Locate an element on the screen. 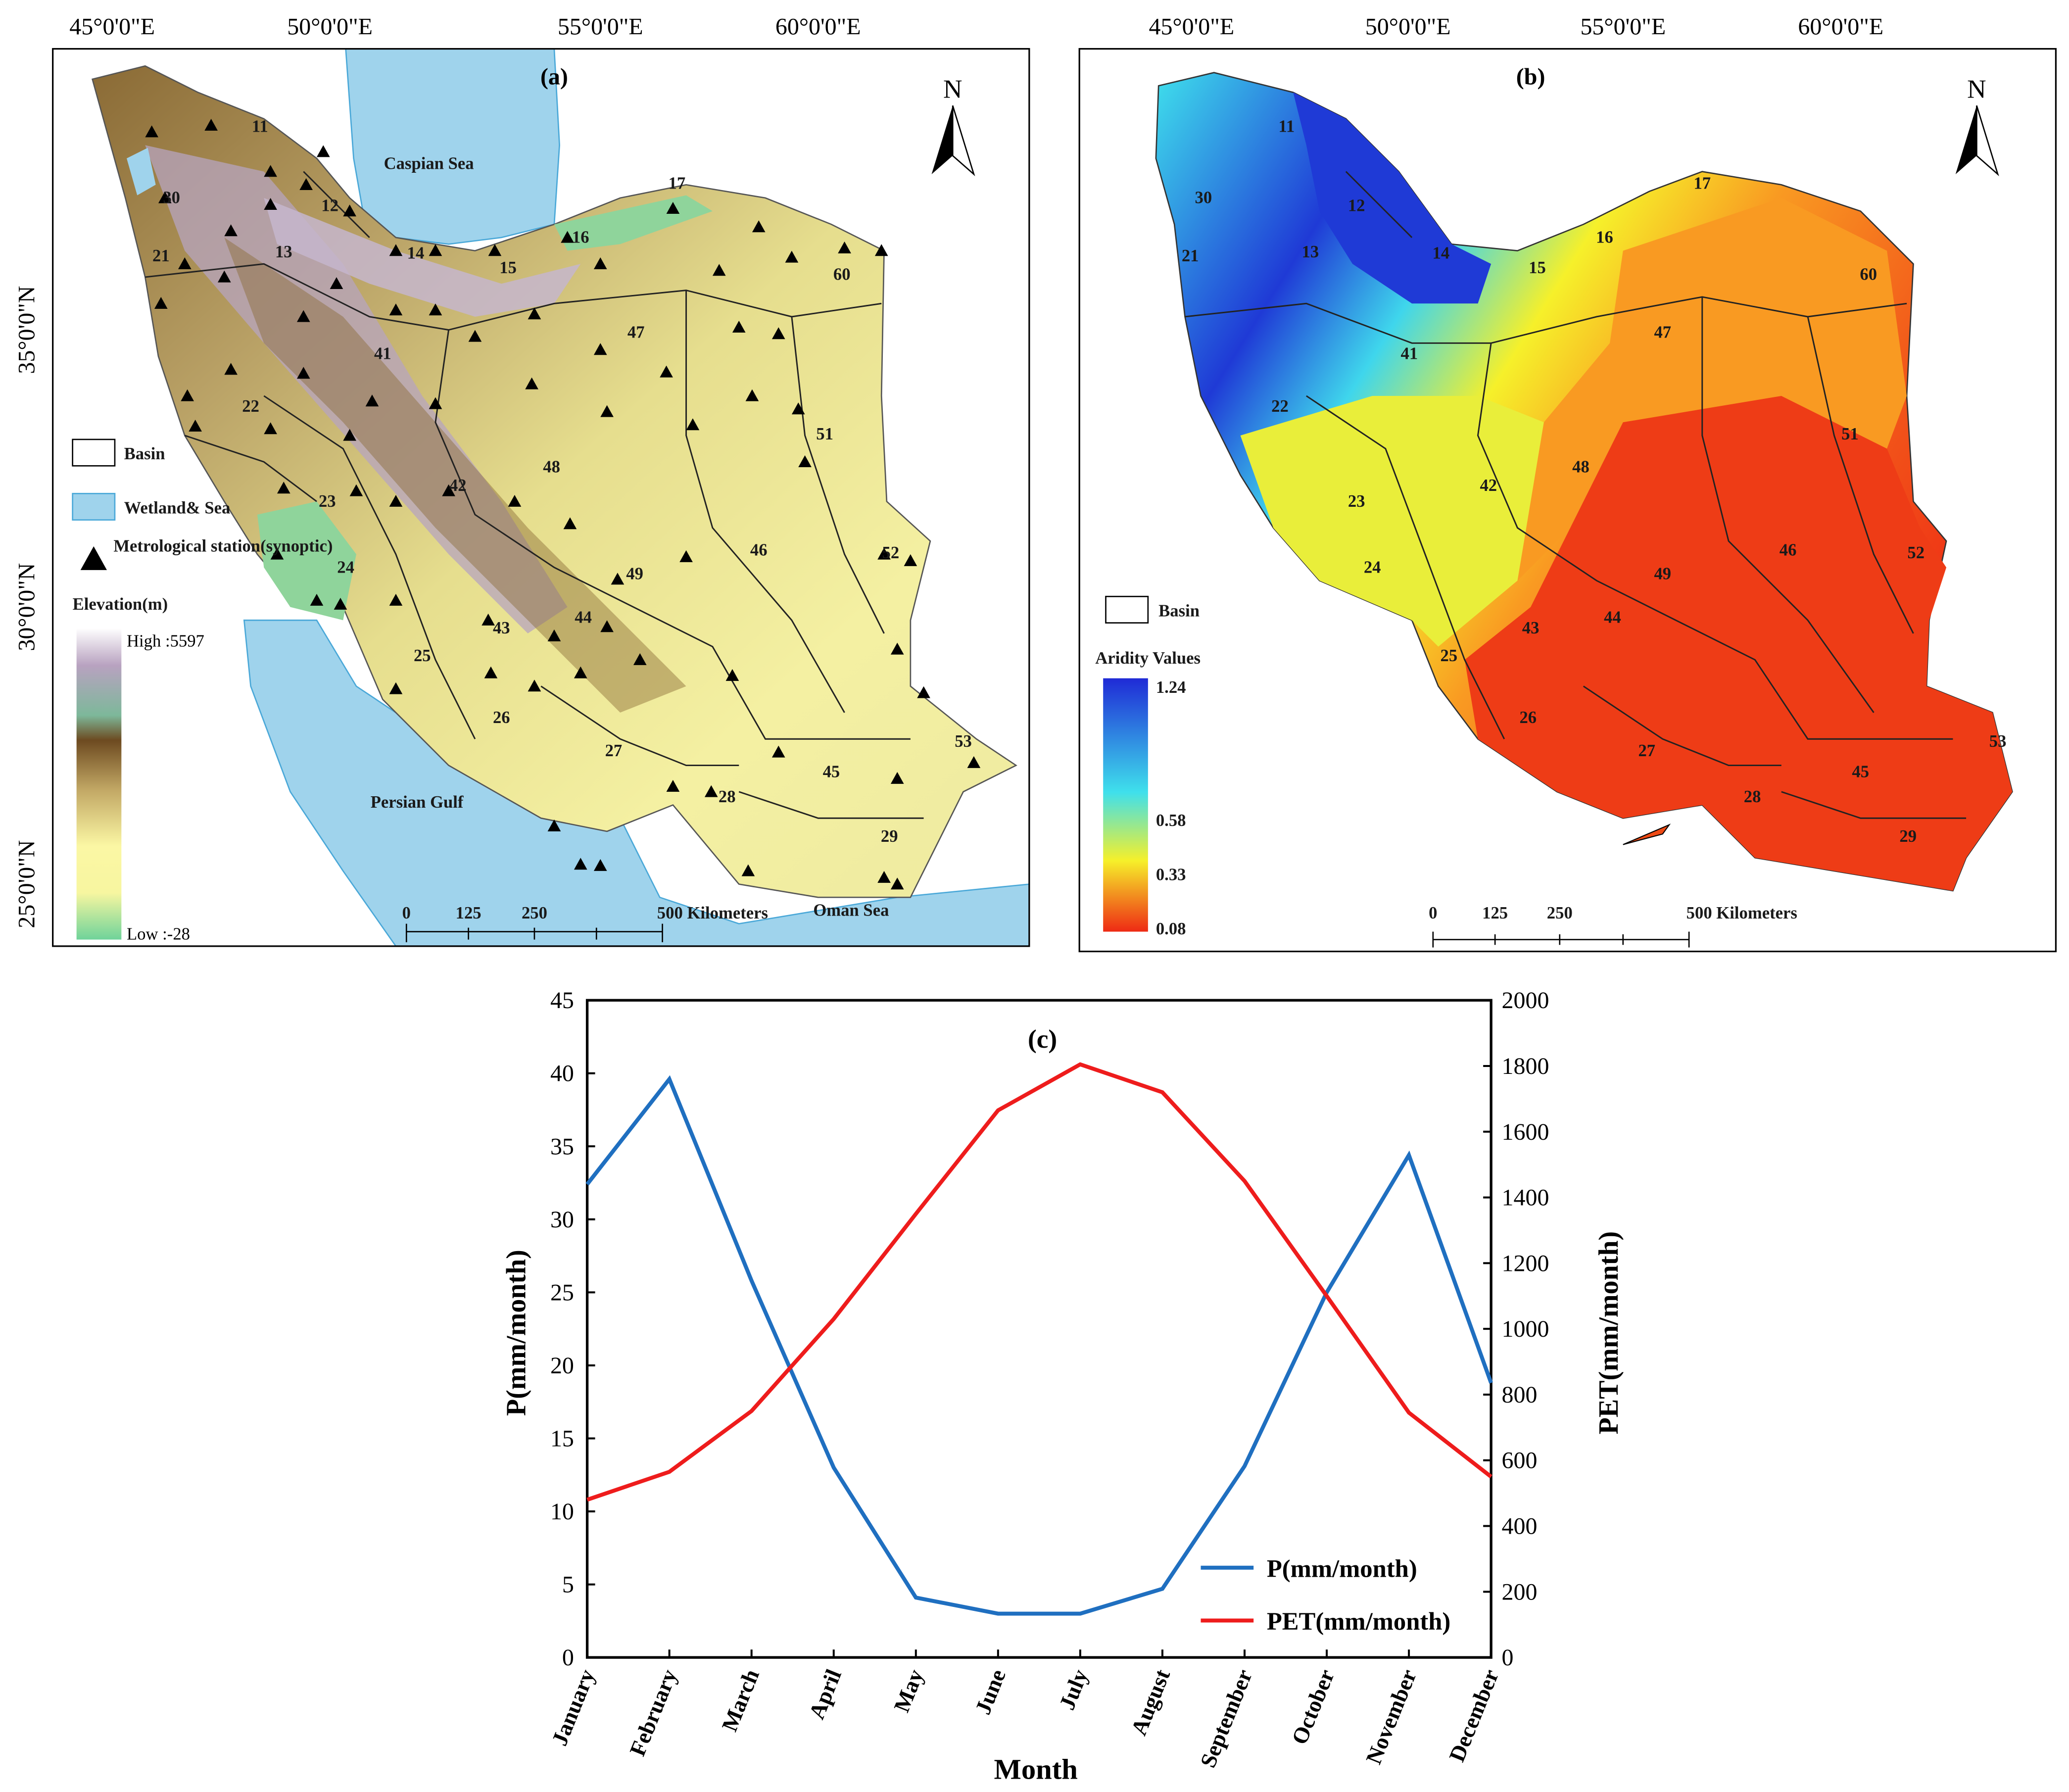 This screenshot has width=2069, height=1792. basin-label-52: 52 is located at coordinates (891, 552).